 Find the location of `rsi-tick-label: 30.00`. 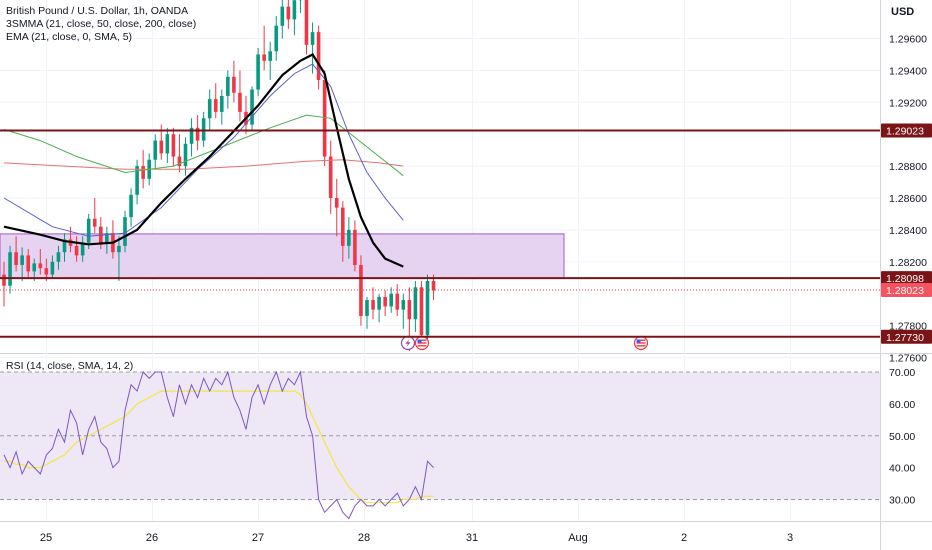

rsi-tick-label: 30.00 is located at coordinates (902, 501).